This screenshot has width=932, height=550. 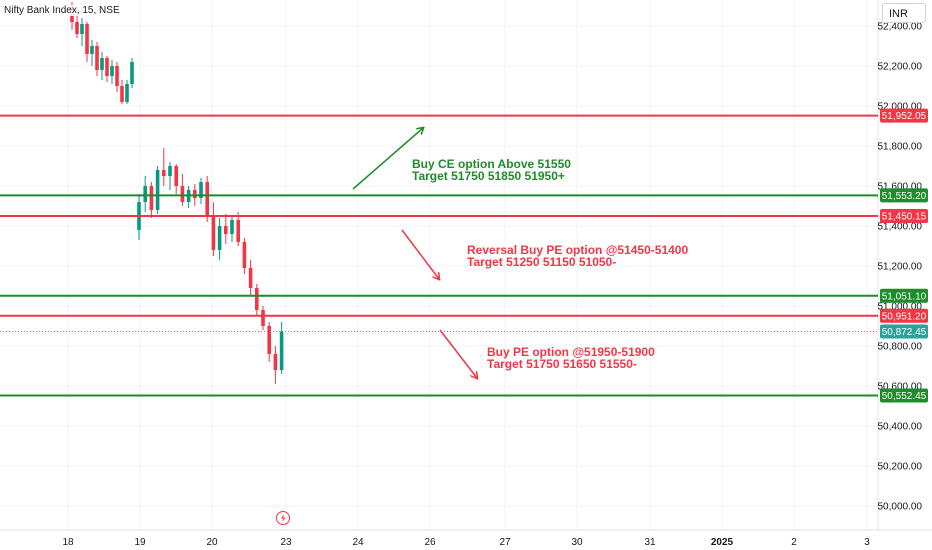 What do you see at coordinates (904, 13) in the screenshot?
I see `currency-selector: INR` at bounding box center [904, 13].